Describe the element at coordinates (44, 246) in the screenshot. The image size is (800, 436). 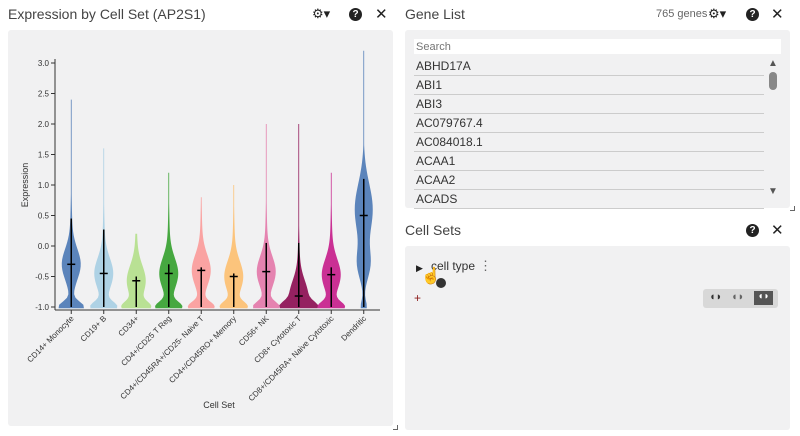
I see `y-tick-label: 0.0` at that location.